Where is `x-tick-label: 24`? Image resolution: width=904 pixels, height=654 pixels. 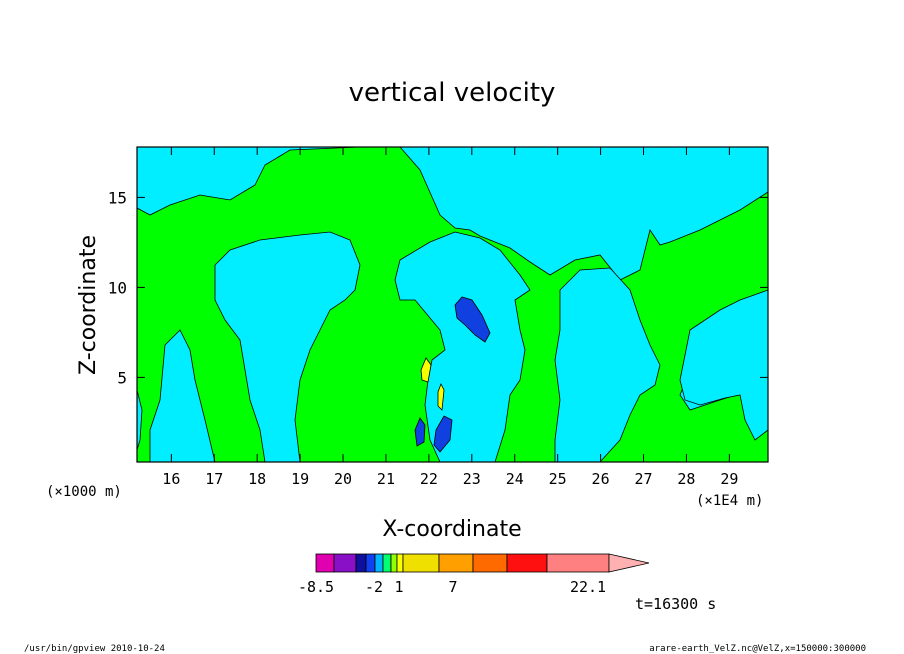 x-tick-label: 24 is located at coordinates (515, 479).